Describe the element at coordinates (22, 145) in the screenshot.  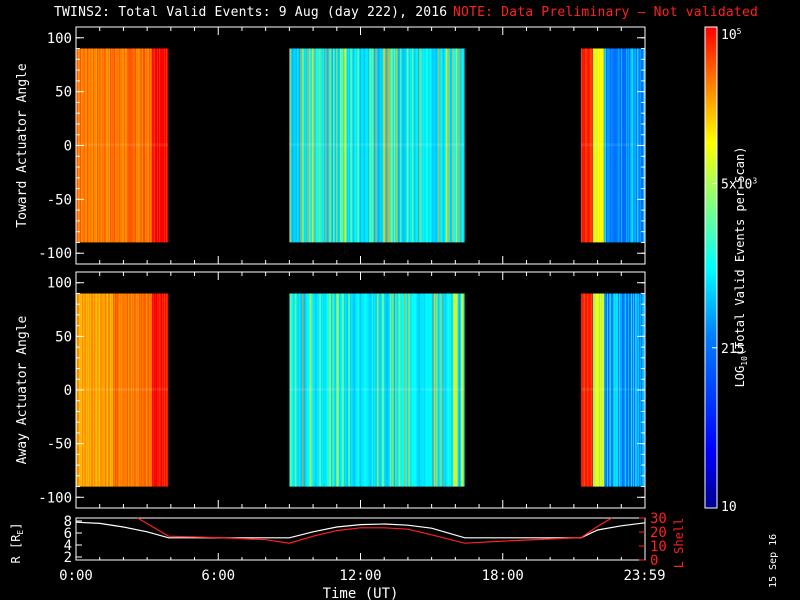
I see `y-axis-label: Toward Actuator Angle` at that location.